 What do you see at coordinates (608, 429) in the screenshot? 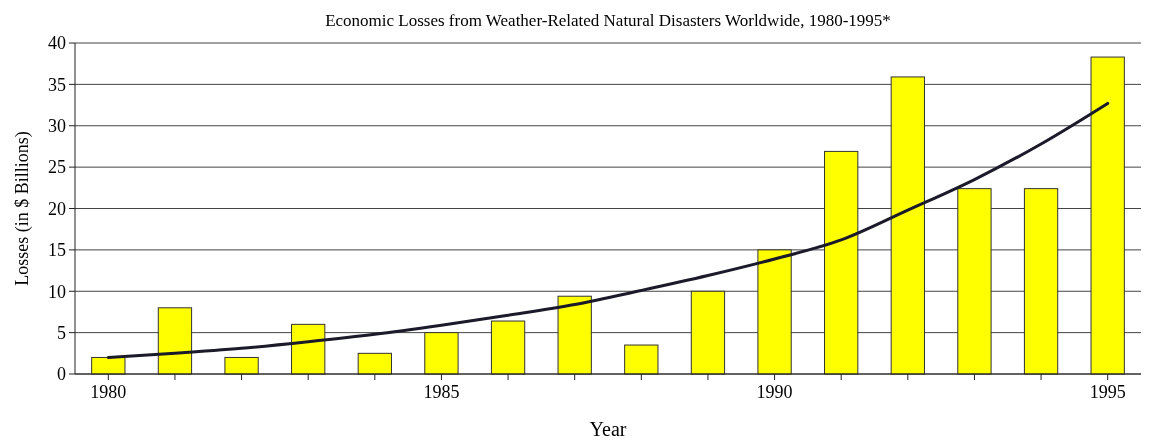
I see `x-axis-title: Year` at bounding box center [608, 429].